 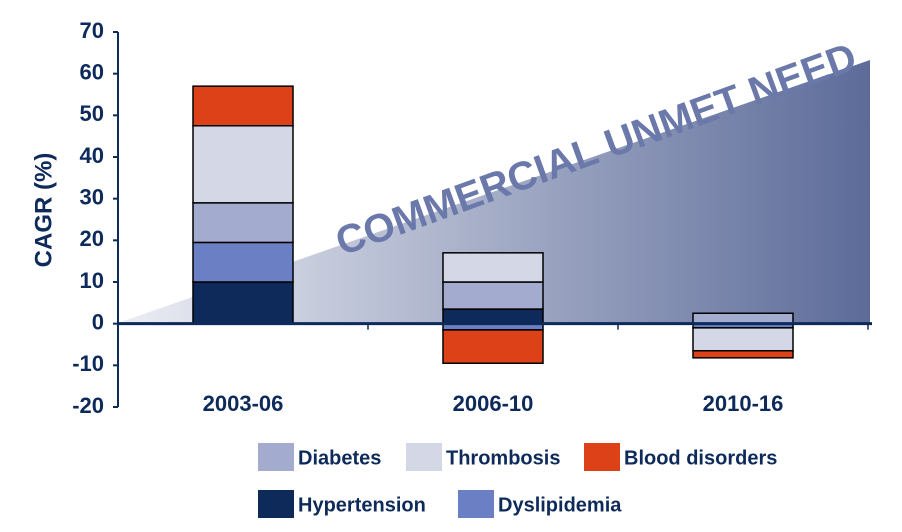 I want to click on legend-label: Thrombosis, so click(x=503, y=458).